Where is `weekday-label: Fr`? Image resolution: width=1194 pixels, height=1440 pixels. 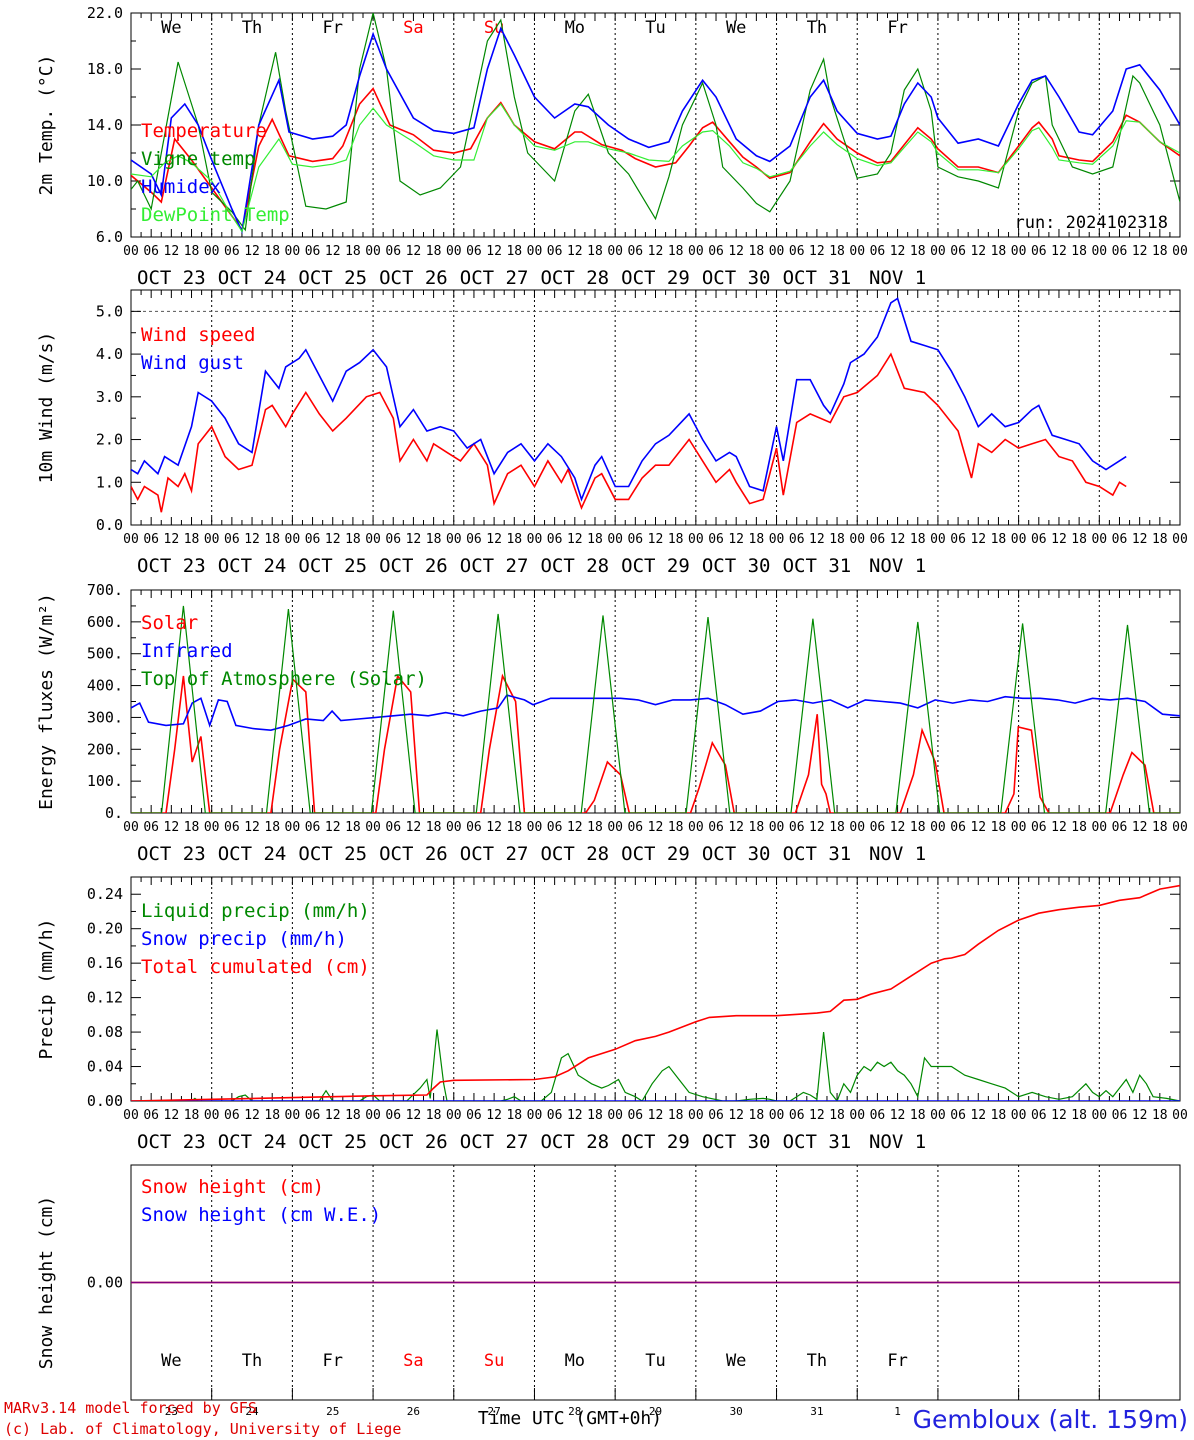
weekday-label: Fr is located at coordinates (332, 28).